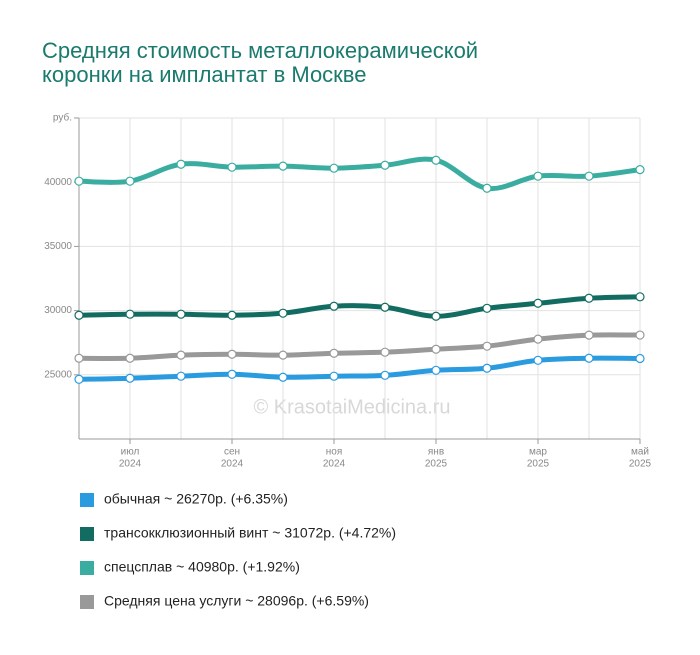 This screenshot has height=655, width=700. What do you see at coordinates (58, 374) in the screenshot?
I see `y-tick-label: 25000` at bounding box center [58, 374].